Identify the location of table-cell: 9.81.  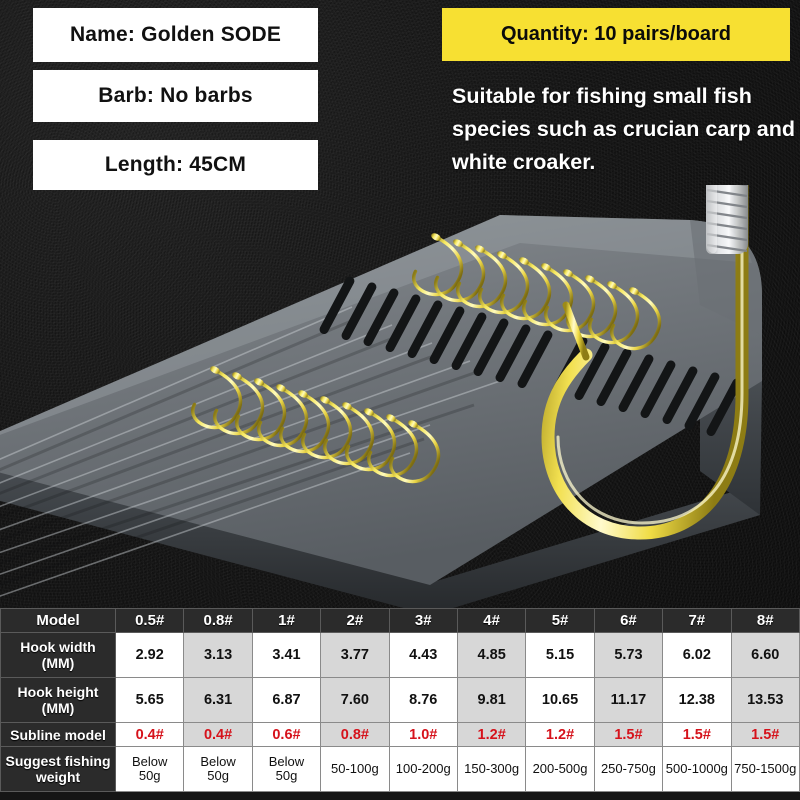
(491, 700).